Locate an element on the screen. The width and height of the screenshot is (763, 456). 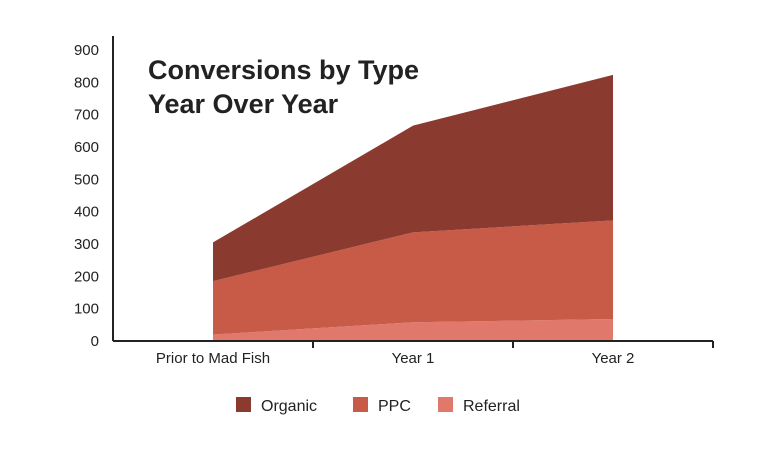
chart-title-line-2: Year Over Year is located at coordinates (243, 104).